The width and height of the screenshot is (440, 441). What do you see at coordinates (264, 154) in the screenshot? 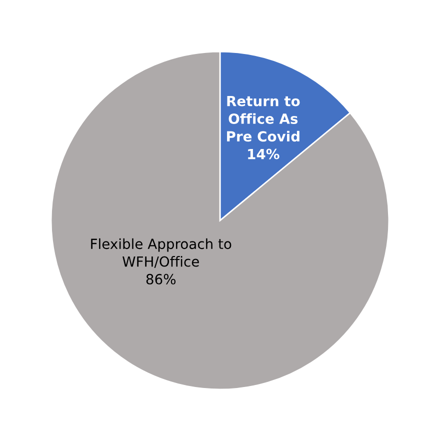
I see `data-label: 14%` at bounding box center [264, 154].